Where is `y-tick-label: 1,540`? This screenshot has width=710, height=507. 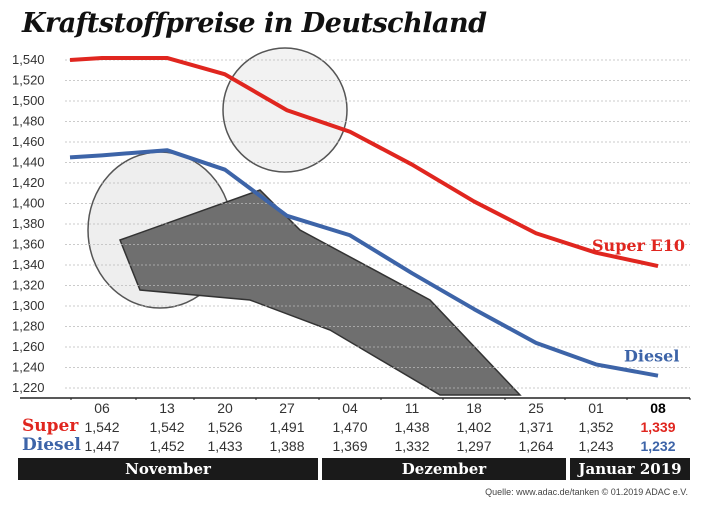
y-tick-label: 1,540 is located at coordinates (28, 59).